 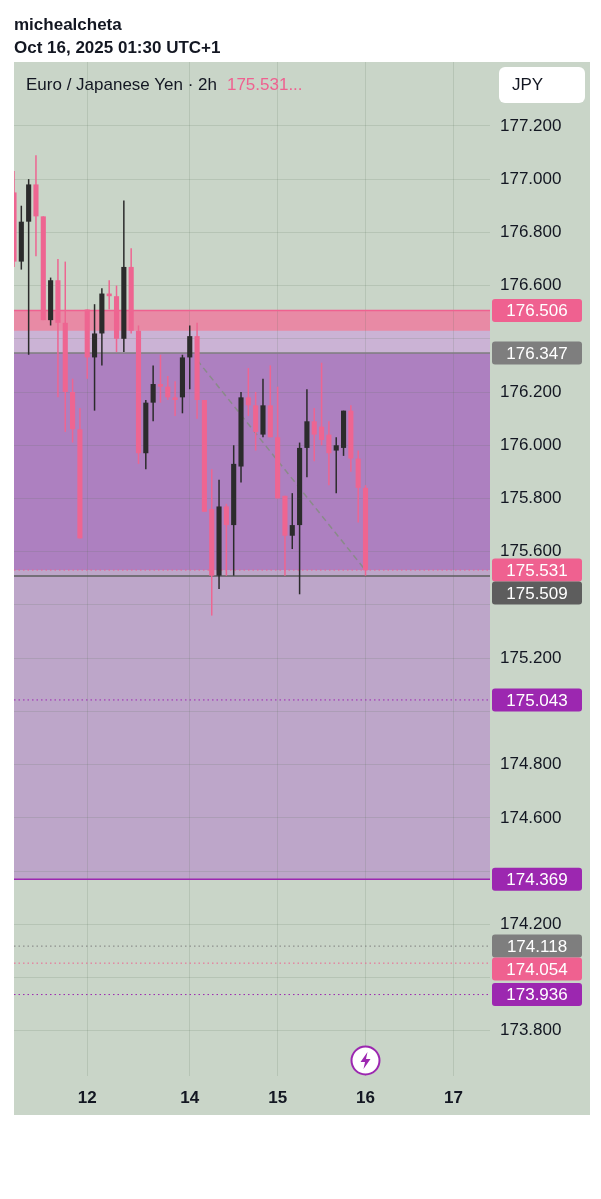 What do you see at coordinates (528, 84) in the screenshot?
I see `y-axis-title: JPY` at bounding box center [528, 84].